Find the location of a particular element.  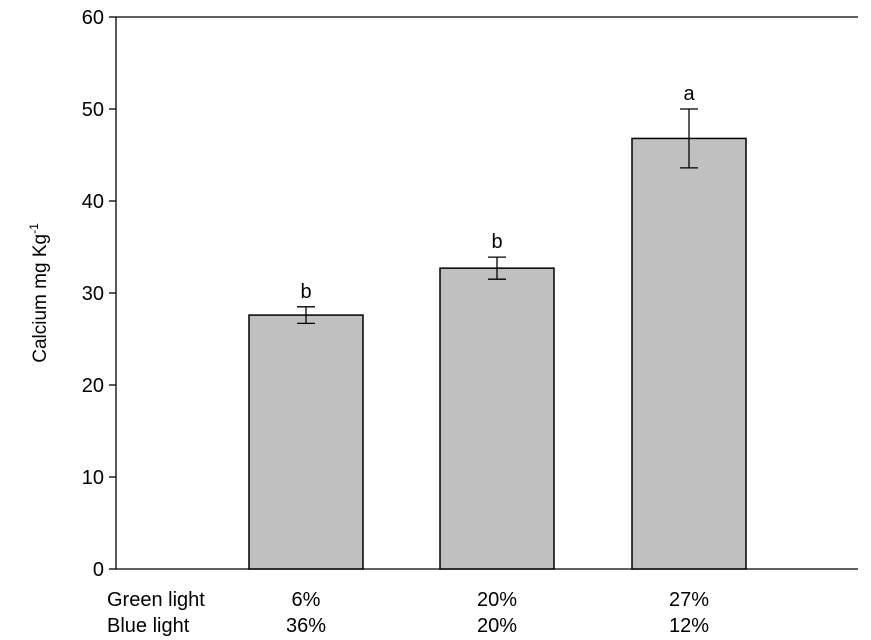

x-label-green: 27% is located at coordinates (689, 600).